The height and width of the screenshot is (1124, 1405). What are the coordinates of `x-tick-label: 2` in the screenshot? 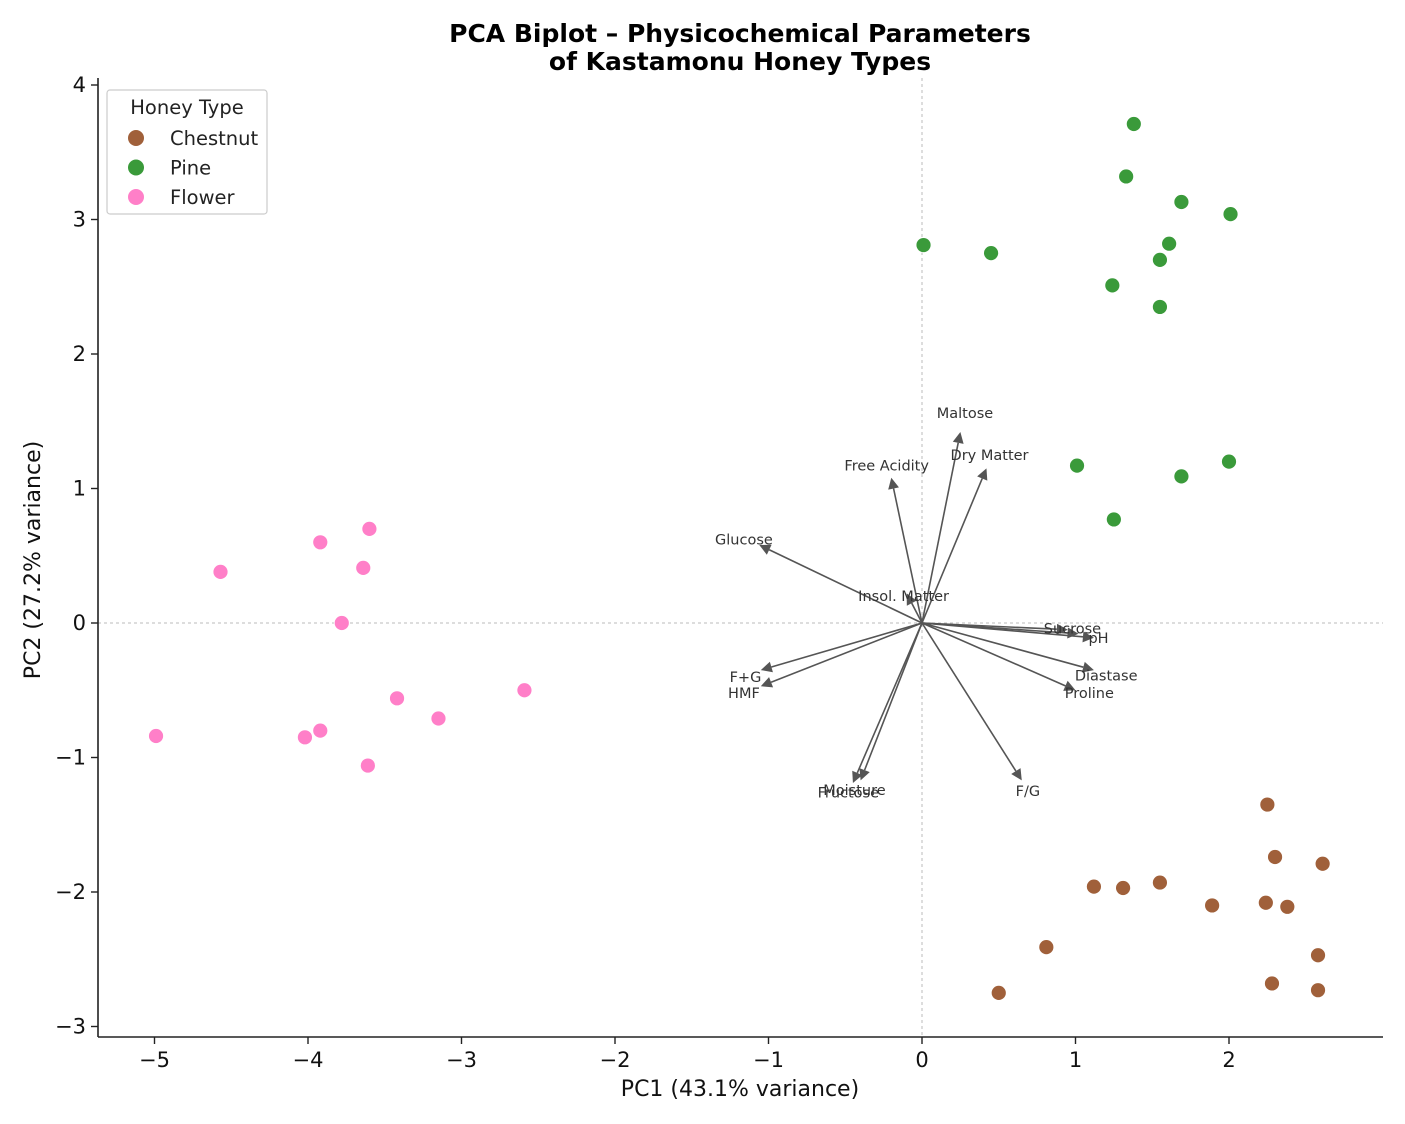 It's located at (1228, 1060).